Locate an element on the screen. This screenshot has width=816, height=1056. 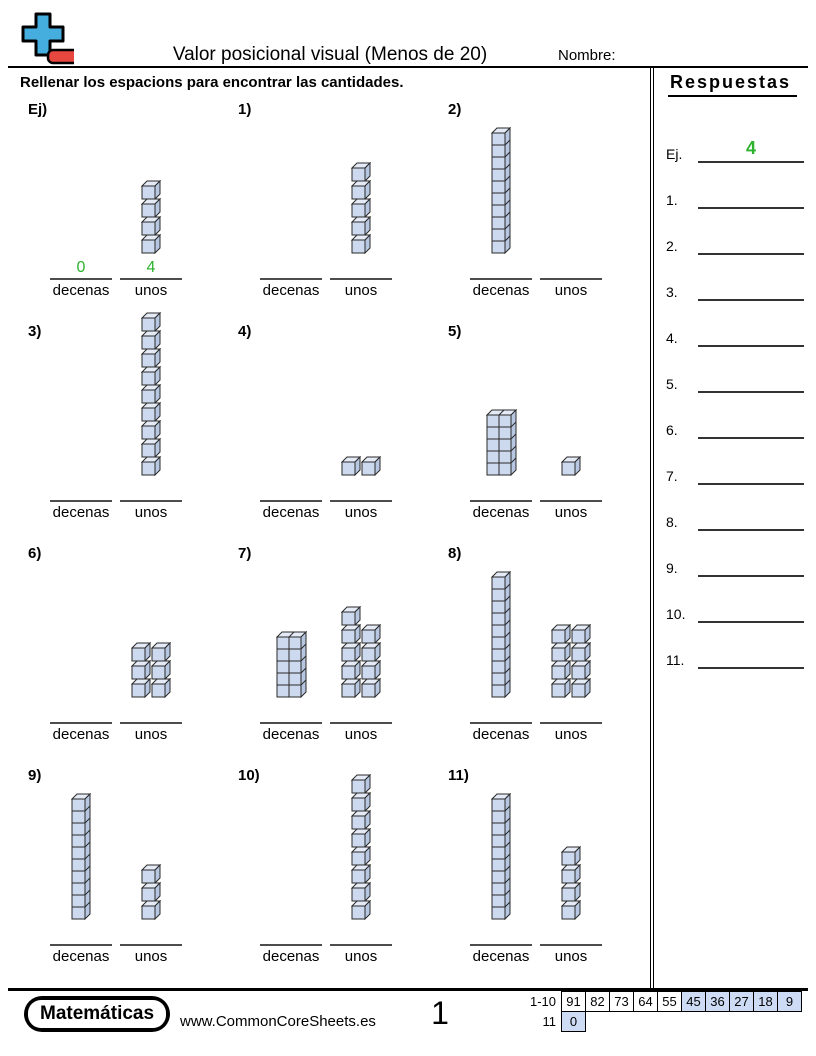
problem-5: 5) decenas unos is located at coordinates (545, 429).